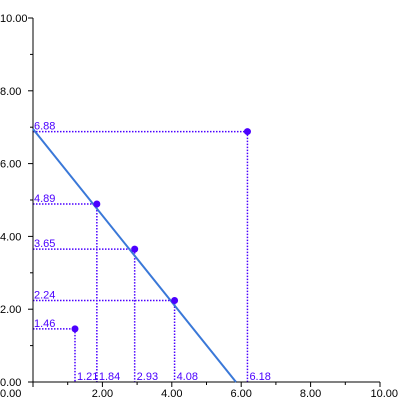 The image size is (400, 400). What do you see at coordinates (10, 237) in the screenshot?
I see `y-tick-label: 4.00` at bounding box center [10, 237].